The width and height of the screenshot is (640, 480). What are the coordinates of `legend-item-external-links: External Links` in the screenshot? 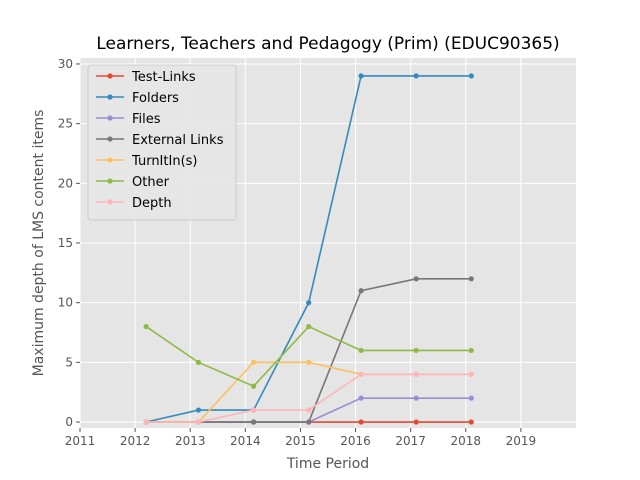 It's located at (160, 140).